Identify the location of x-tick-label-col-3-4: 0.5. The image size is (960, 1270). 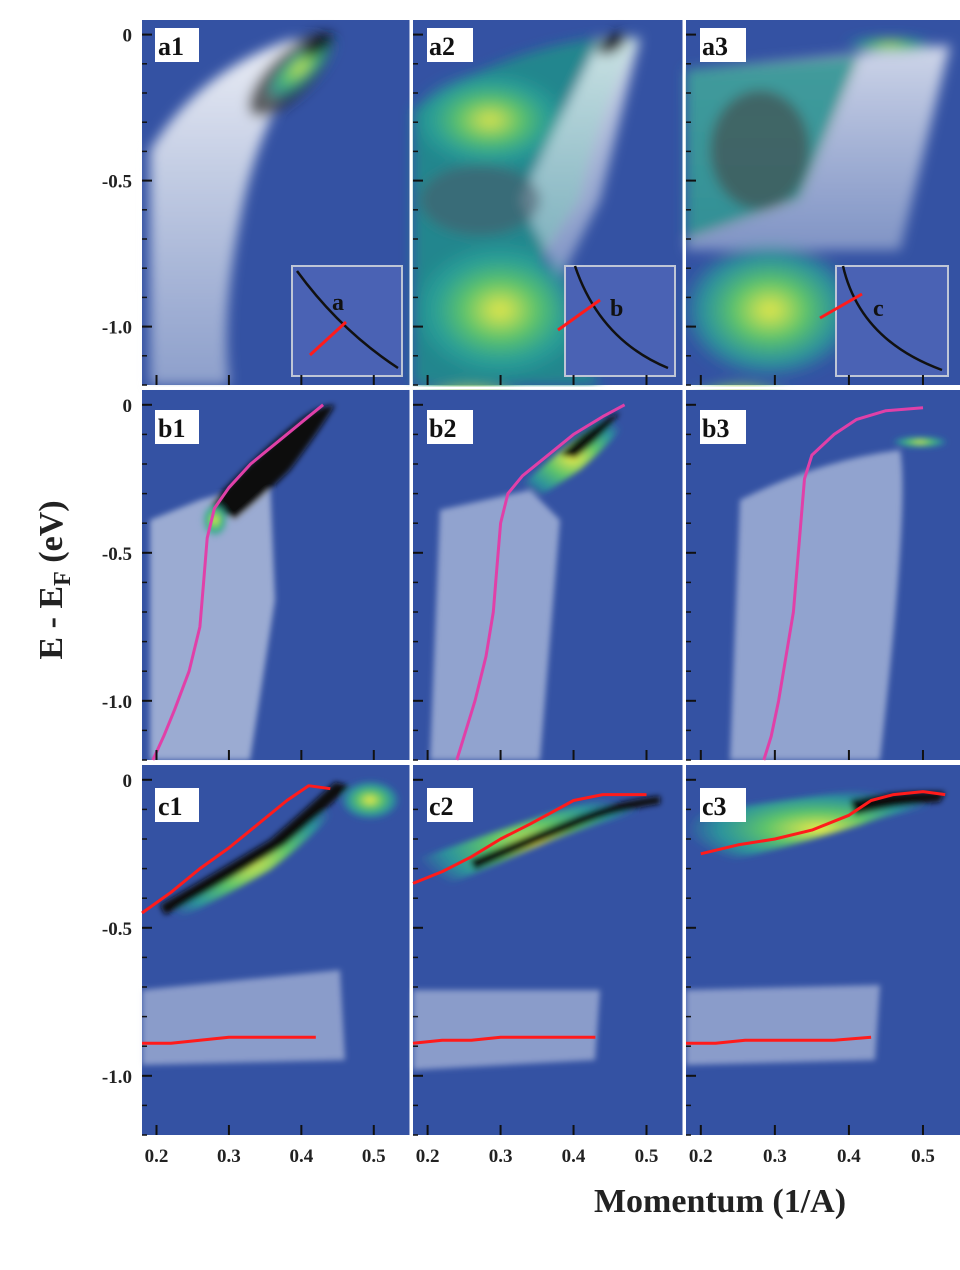
(923, 1156).